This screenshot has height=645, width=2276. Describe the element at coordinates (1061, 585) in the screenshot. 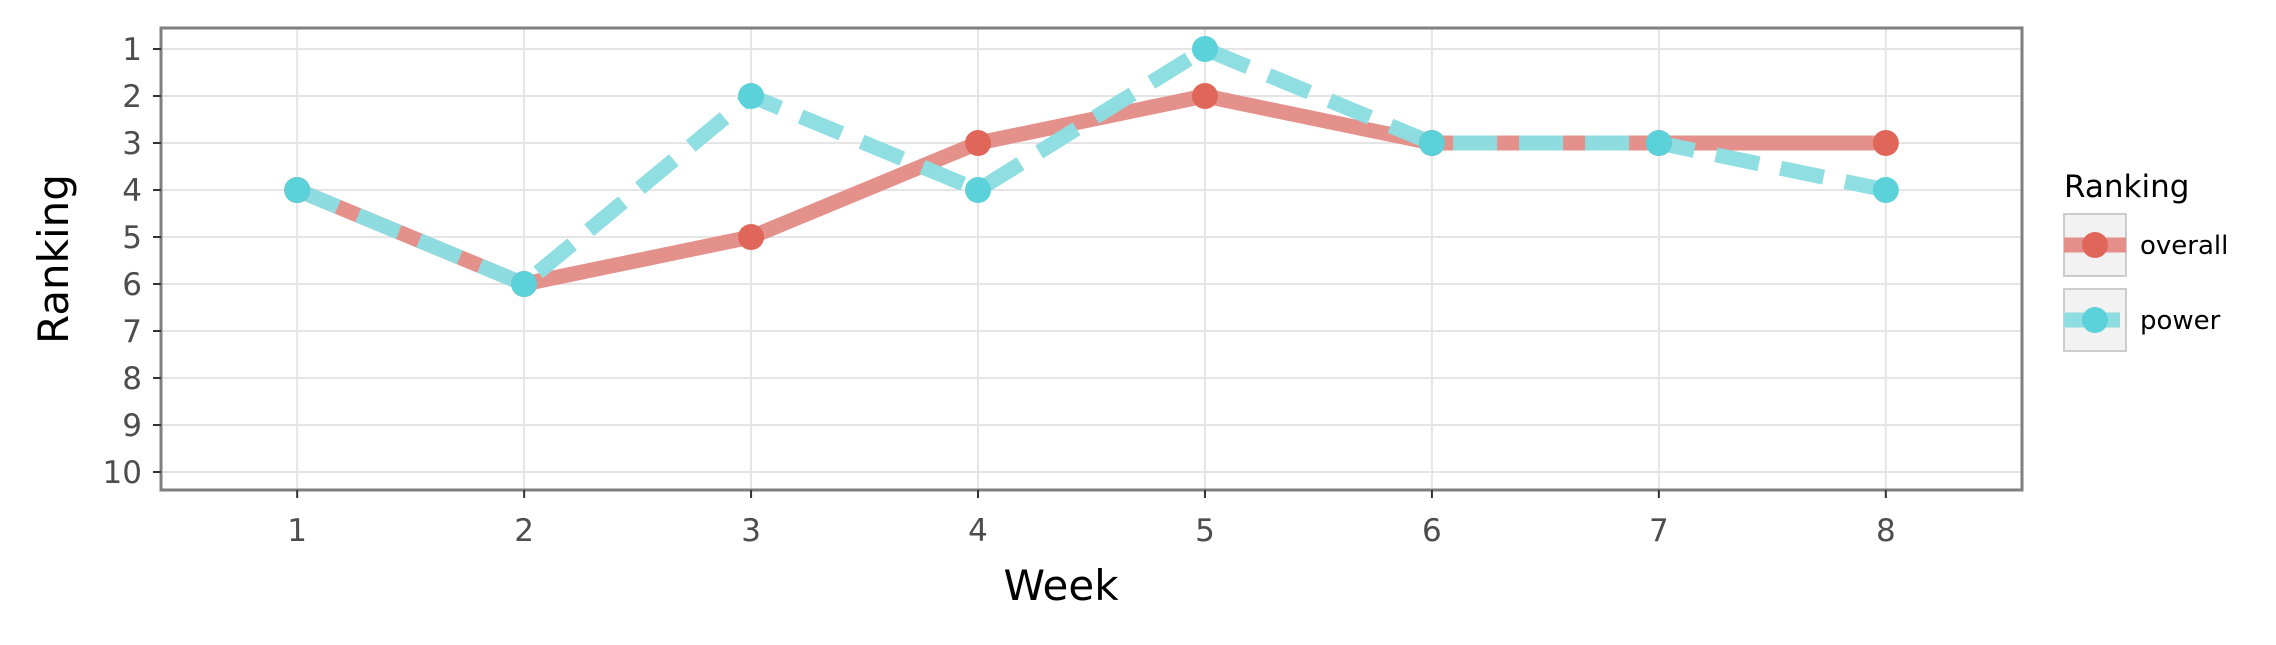

I see `x-axis-title: Week` at that location.